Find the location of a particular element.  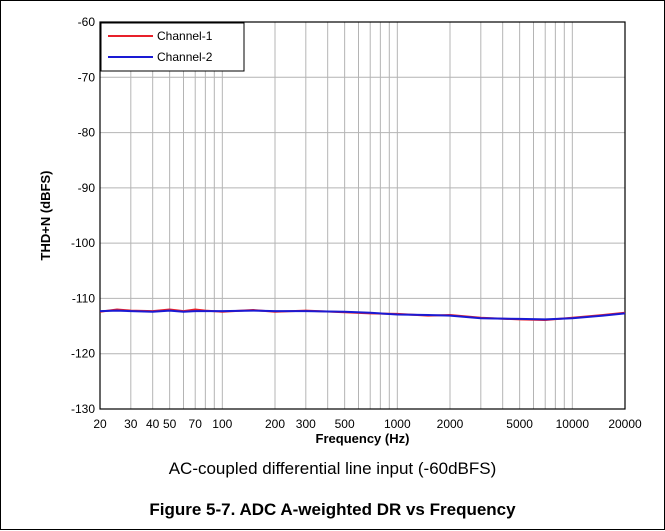

x-axis-title: Frequency (Hz) is located at coordinates (363, 438).